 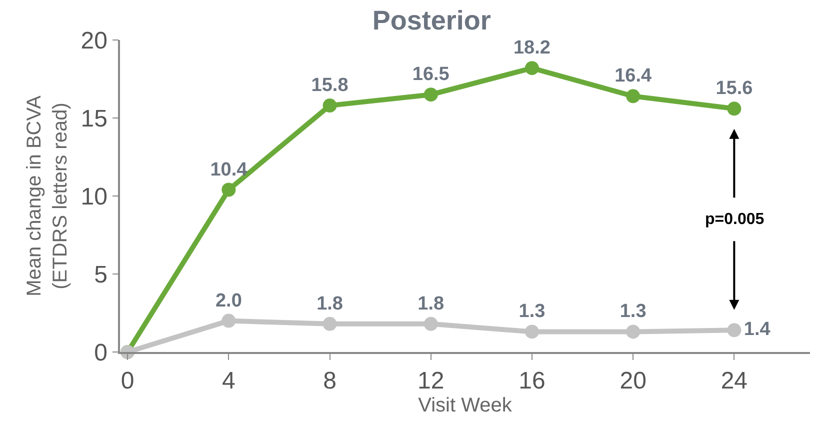 I want to click on x-tick-label: 20, so click(x=633, y=381).